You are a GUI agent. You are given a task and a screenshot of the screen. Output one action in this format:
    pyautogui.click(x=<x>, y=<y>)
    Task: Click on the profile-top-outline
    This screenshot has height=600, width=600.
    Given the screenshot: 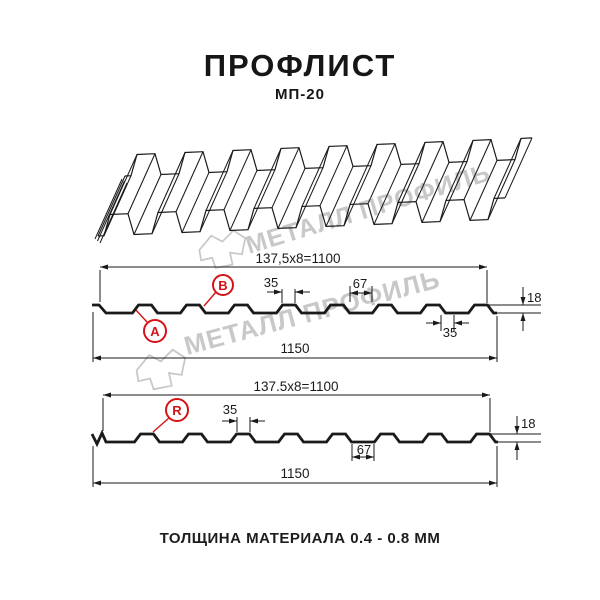 What is the action you would take?
    pyautogui.click(x=294, y=309)
    